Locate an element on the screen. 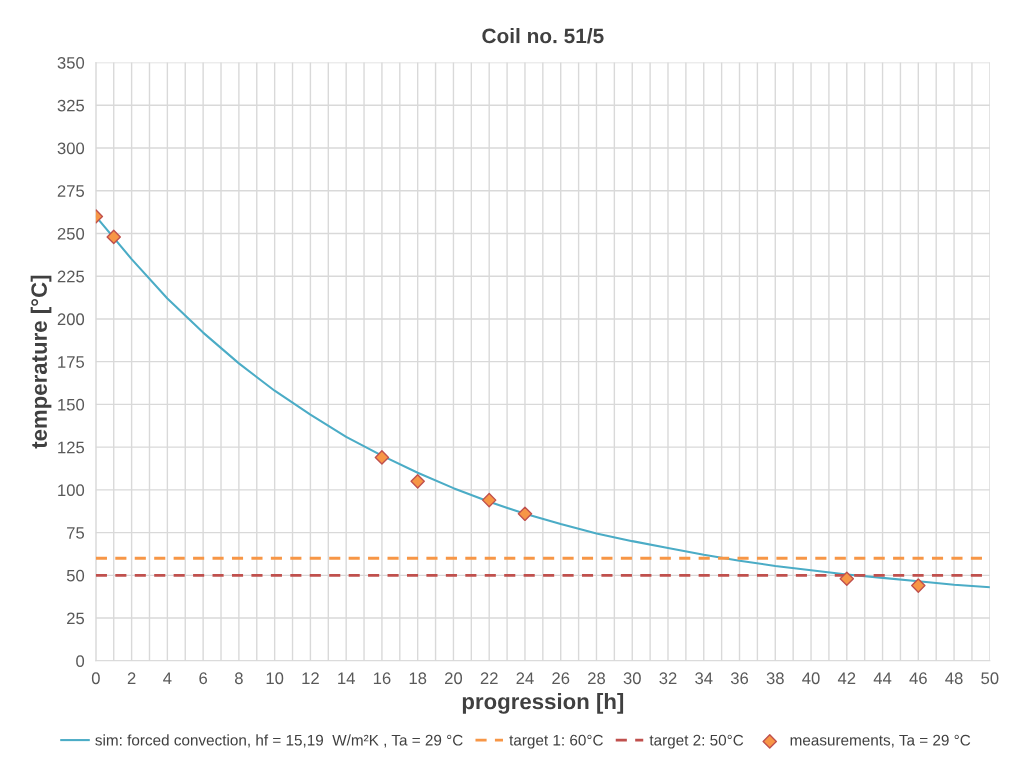  y-tick-label: 175 is located at coordinates (71, 362).